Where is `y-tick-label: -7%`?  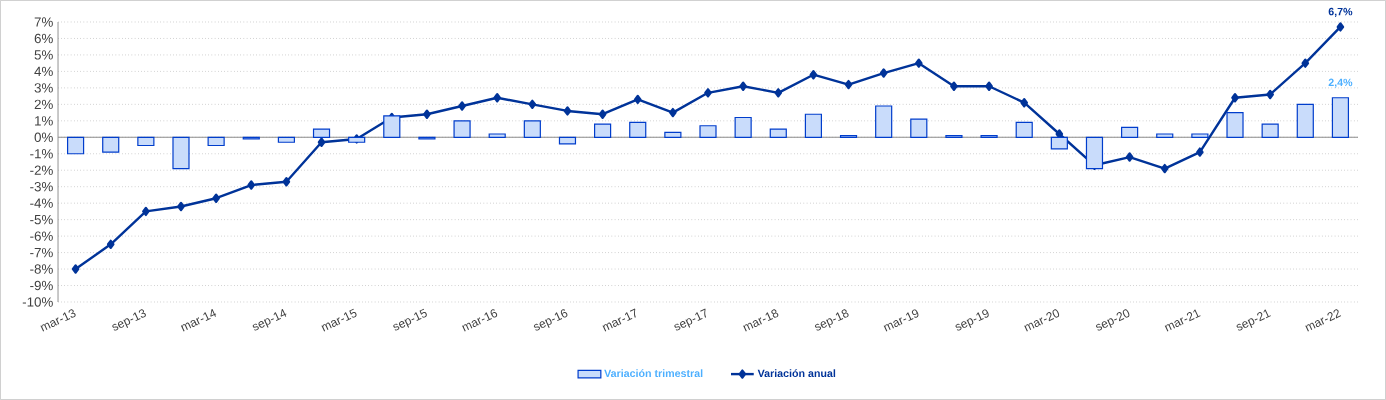
y-tick-label: -7% is located at coordinates (41, 252).